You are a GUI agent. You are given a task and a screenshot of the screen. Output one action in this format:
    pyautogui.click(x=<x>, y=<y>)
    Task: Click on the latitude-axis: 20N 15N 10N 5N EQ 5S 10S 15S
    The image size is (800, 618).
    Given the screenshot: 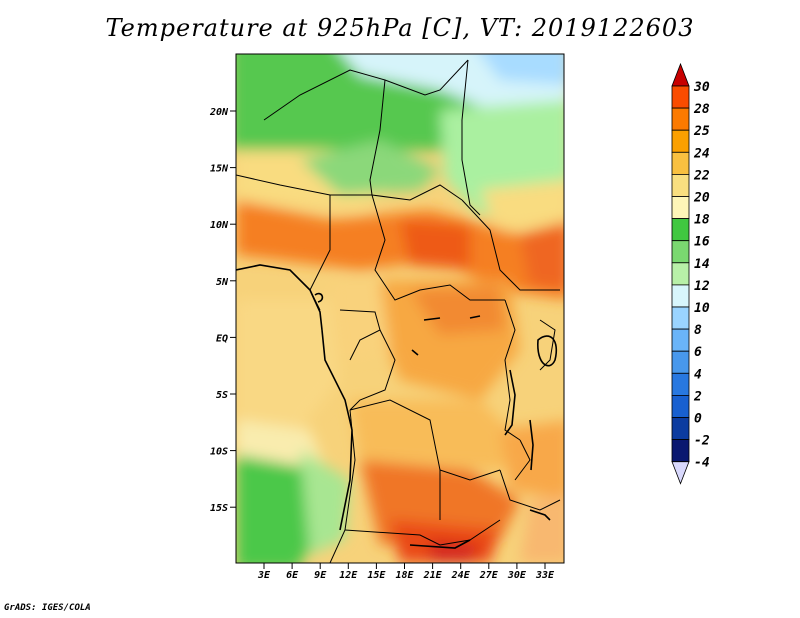 What is the action you would take?
    pyautogui.click(x=222, y=310)
    